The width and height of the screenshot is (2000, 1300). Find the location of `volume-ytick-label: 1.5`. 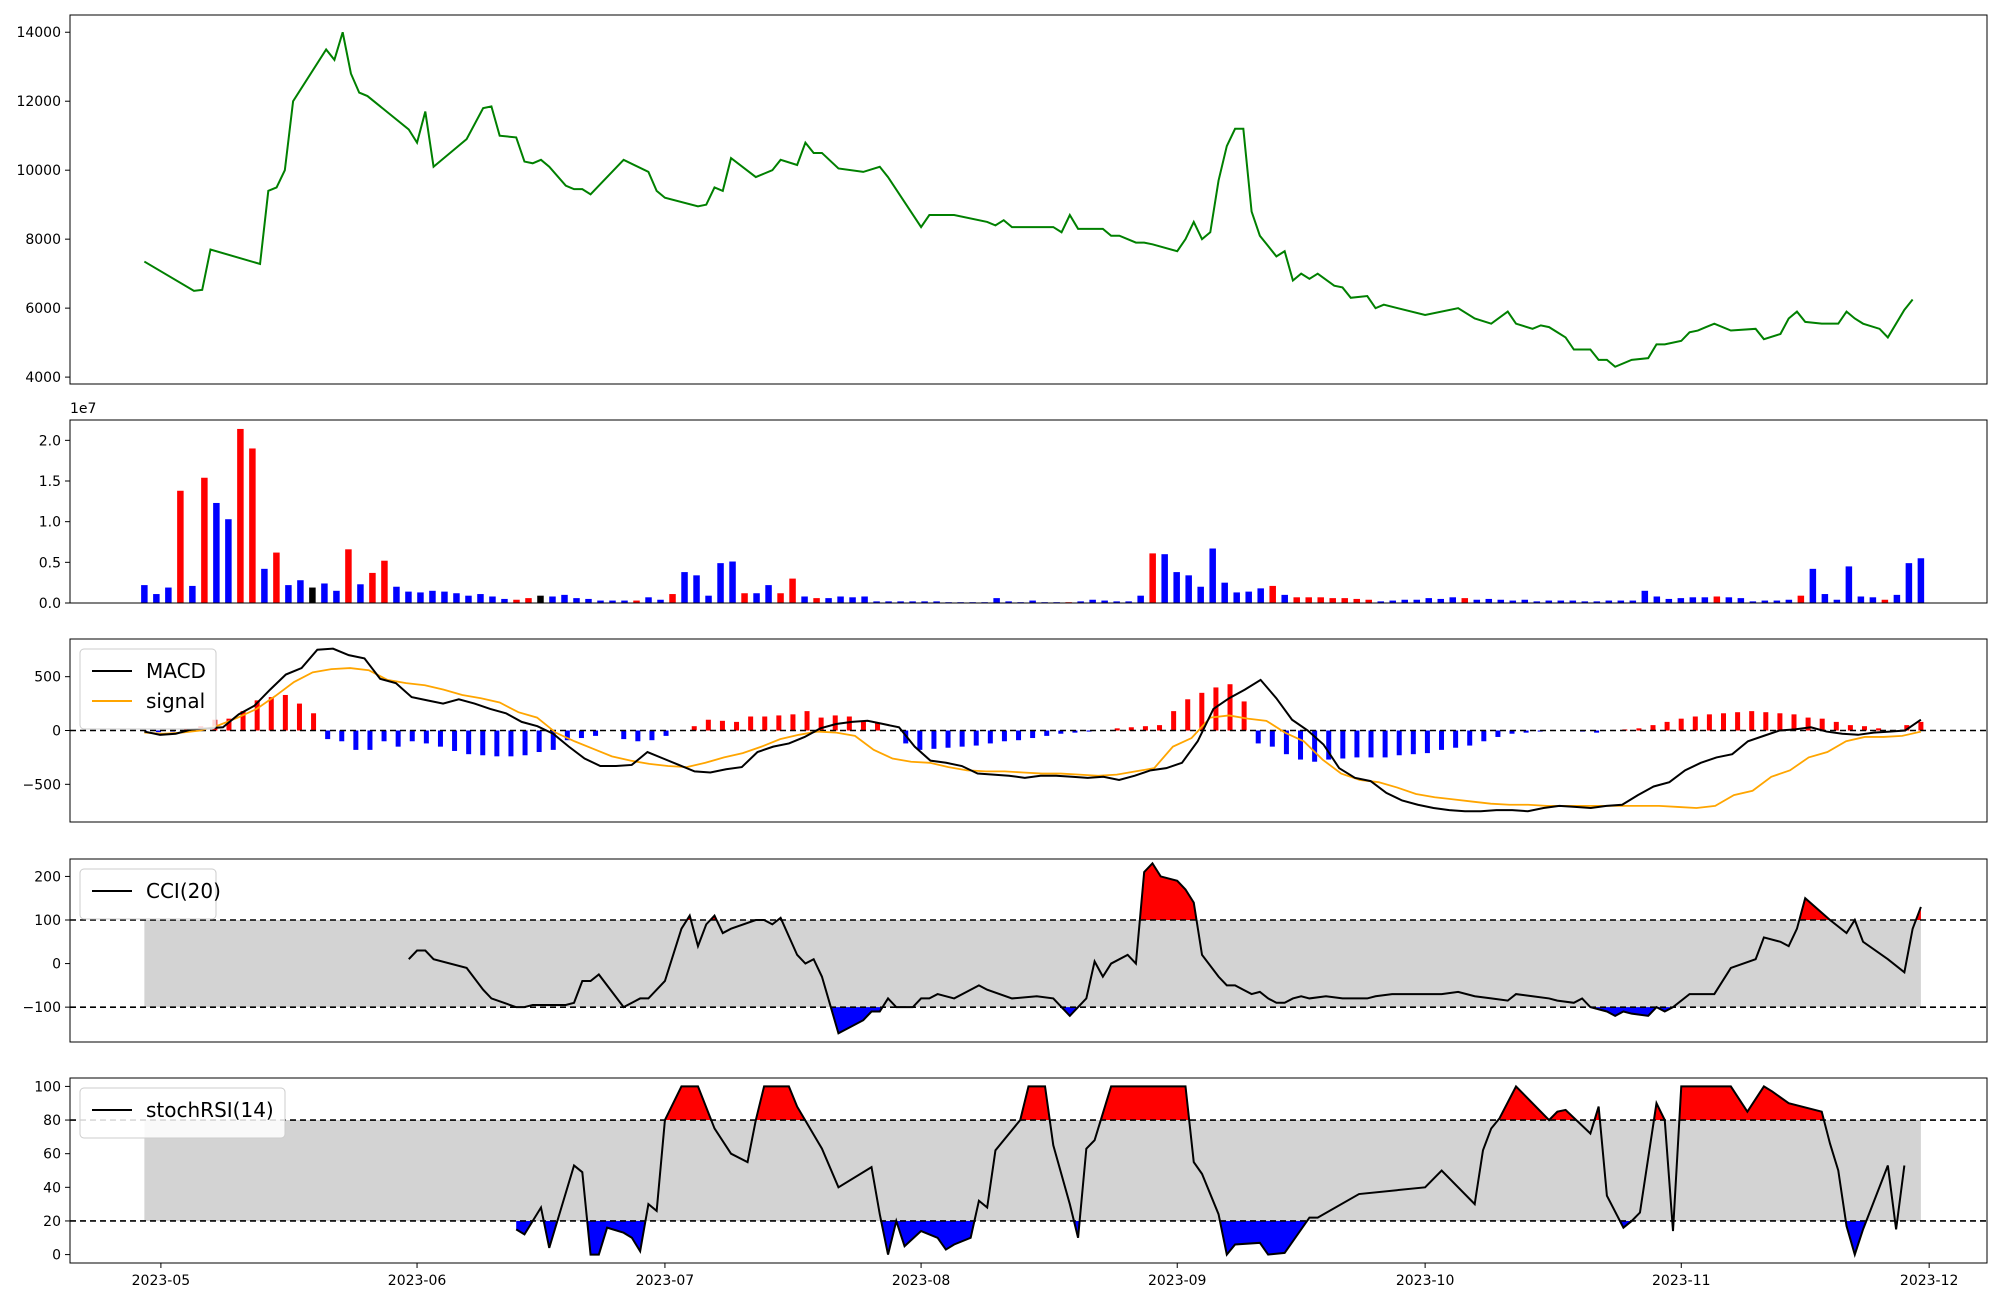

volume-ytick-label: 1.5 is located at coordinates (50, 482).